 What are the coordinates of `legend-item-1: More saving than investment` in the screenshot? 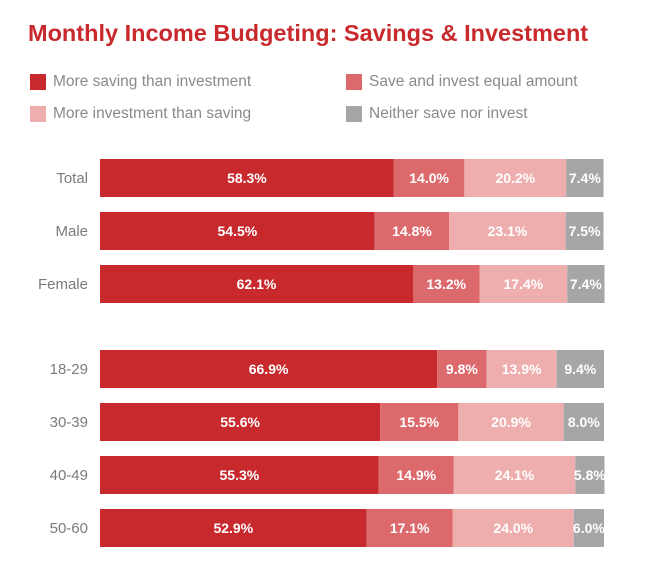 It's located at (140, 82).